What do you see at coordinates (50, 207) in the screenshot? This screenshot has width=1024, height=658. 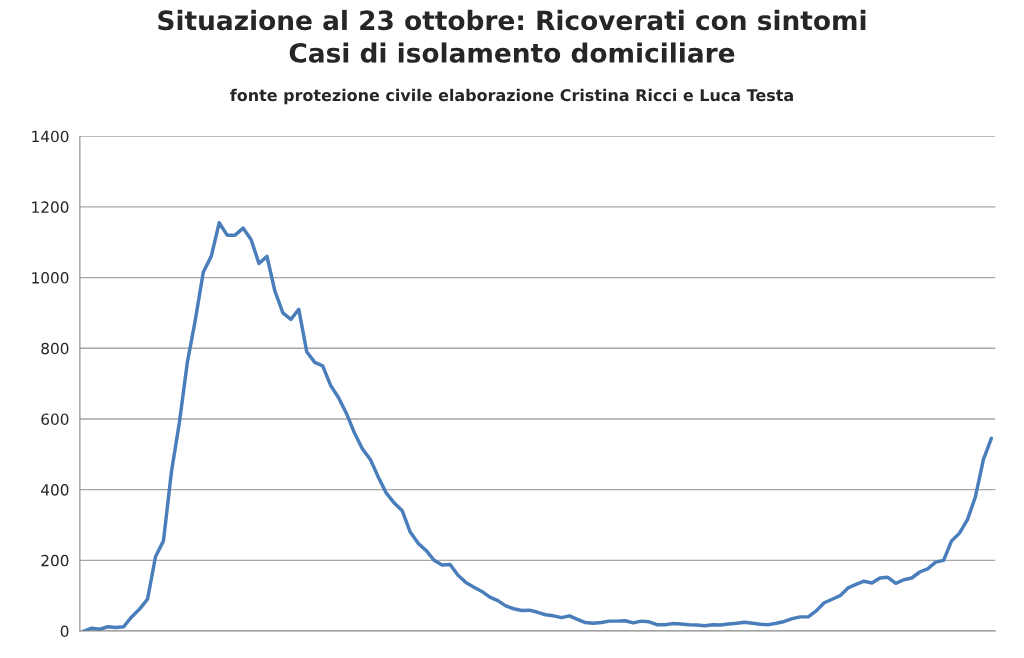 I see `y-tick-label: 1200` at bounding box center [50, 207].